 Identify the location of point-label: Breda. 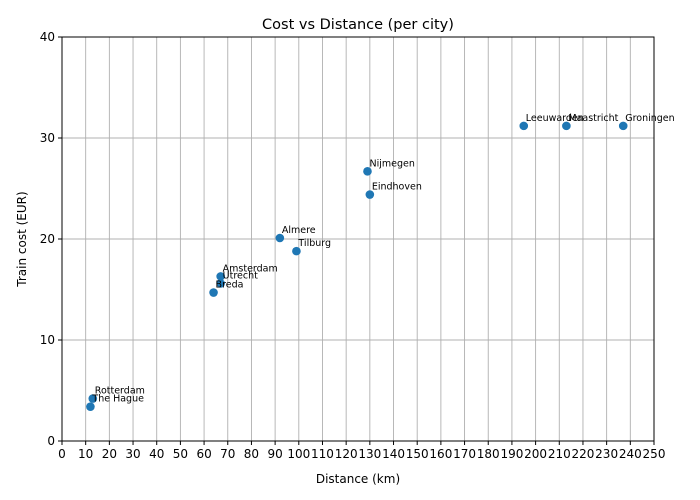
(230, 285).